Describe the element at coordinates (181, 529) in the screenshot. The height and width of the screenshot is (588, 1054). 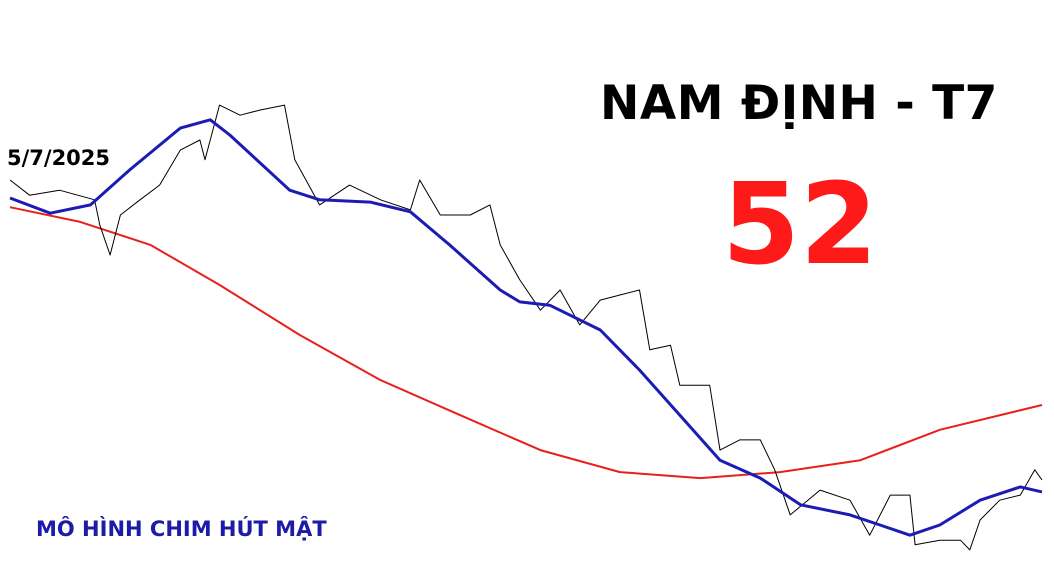
I see `pattern-label: MÔ HÌNH CHIM HÚT MẬT` at that location.